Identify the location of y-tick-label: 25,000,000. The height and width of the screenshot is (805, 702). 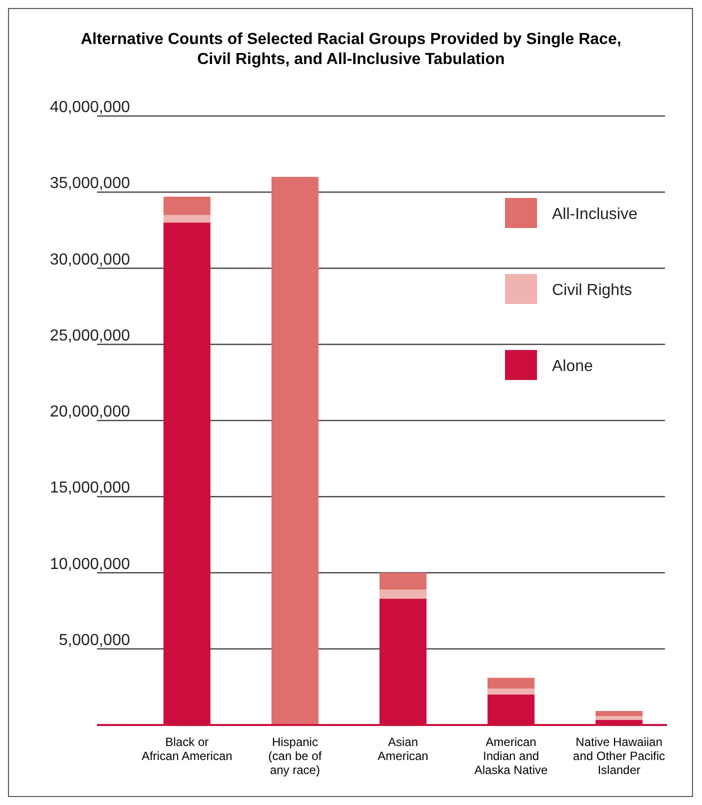
(90, 335).